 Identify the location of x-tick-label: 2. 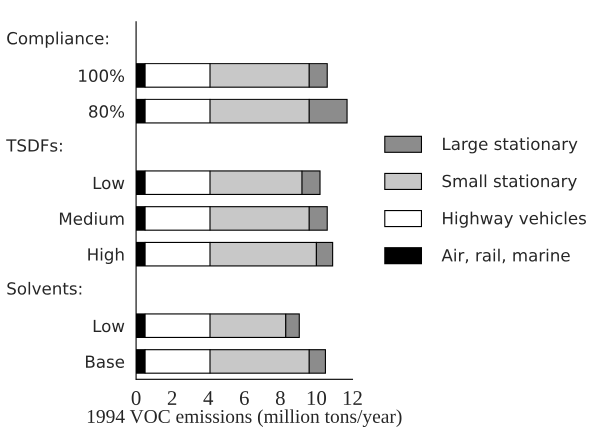
(172, 398).